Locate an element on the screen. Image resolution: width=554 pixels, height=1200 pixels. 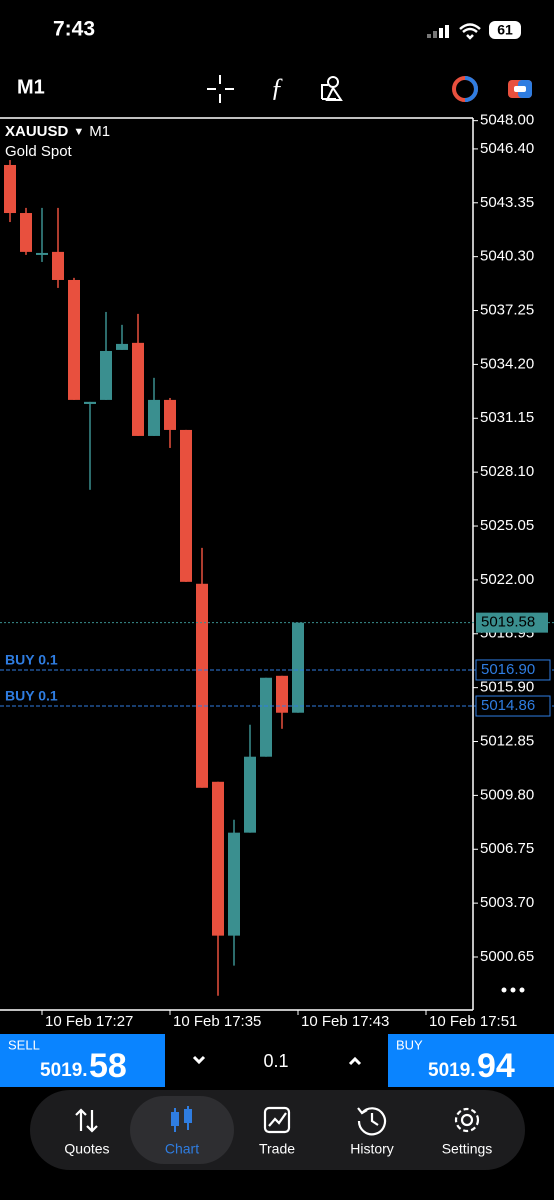
y-tick-label: 5046.40 is located at coordinates (507, 148).